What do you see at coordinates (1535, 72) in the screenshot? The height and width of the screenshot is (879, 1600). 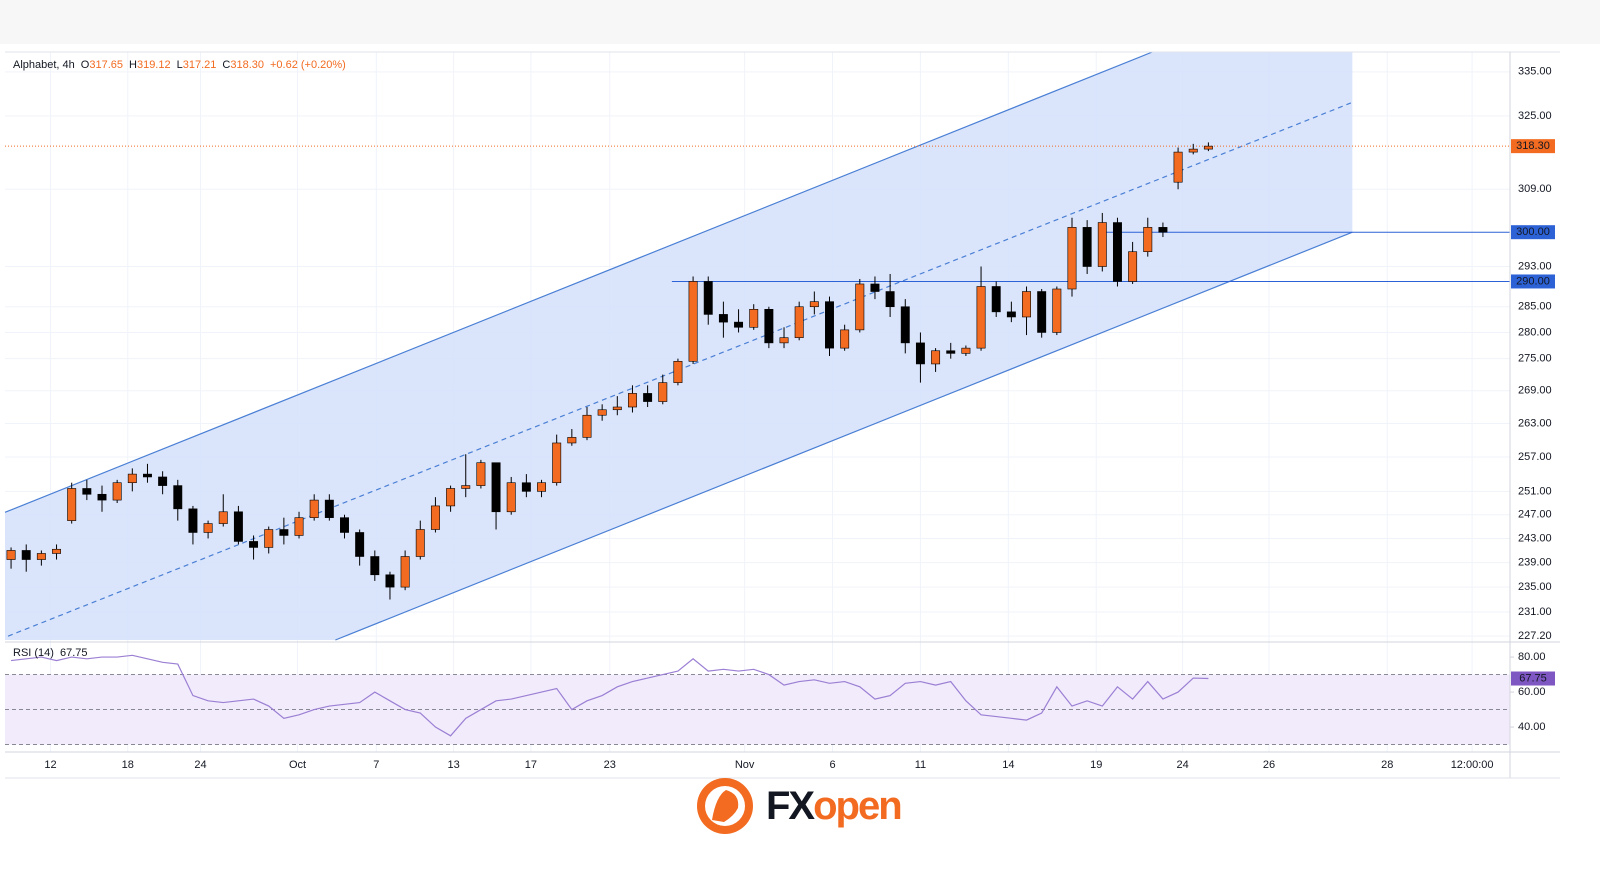 I see `y-tick-label: 335.00` at bounding box center [1535, 72].